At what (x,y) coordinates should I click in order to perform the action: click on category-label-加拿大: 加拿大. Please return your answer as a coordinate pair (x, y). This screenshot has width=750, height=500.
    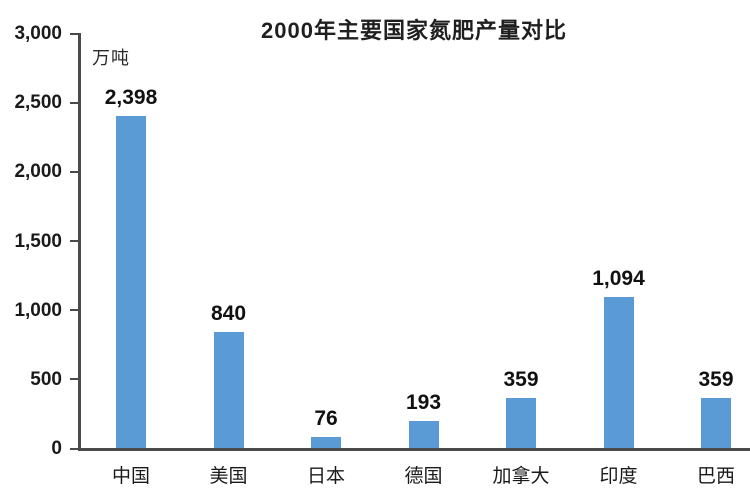
    Looking at the image, I should click on (521, 476).